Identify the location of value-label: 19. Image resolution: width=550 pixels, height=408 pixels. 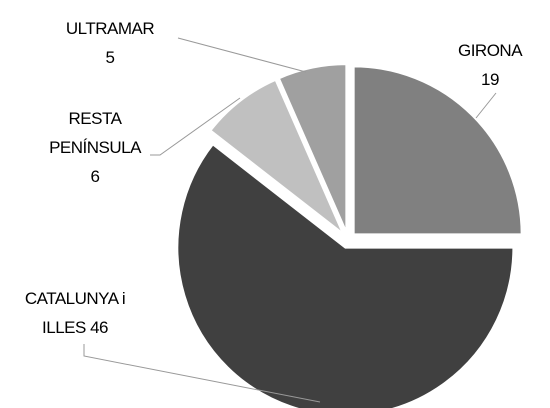
(490, 79).